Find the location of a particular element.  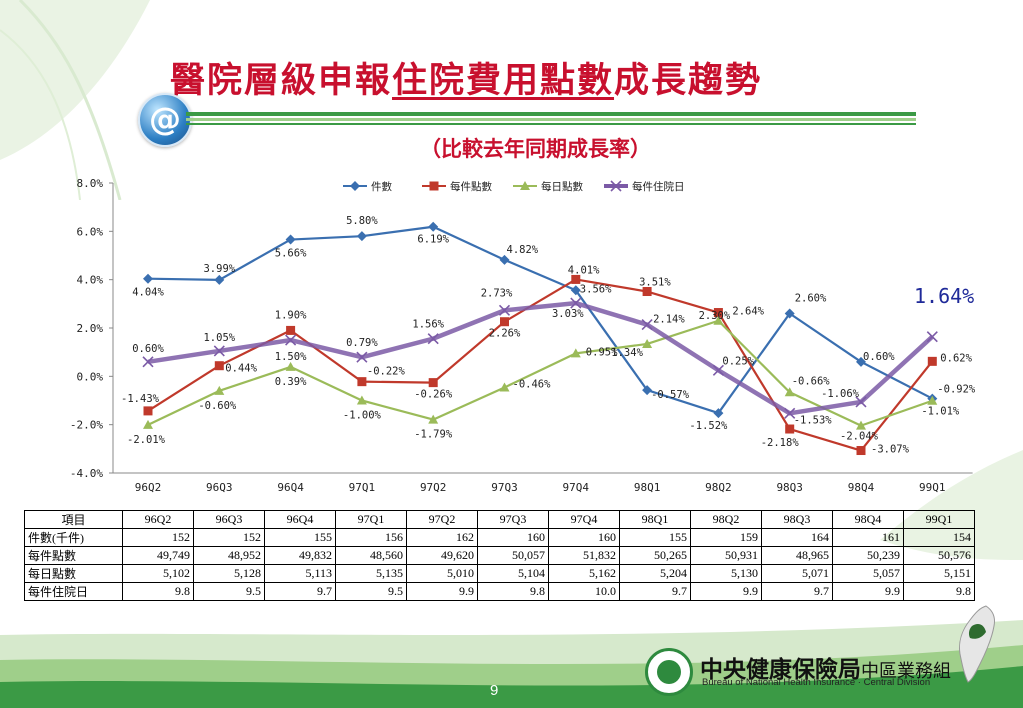

page-title: 醫院層級申報住院費用點數成長趨勢 is located at coordinates (466, 77).